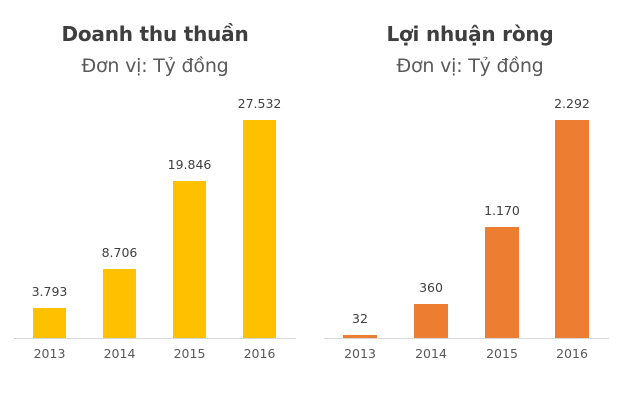 The width and height of the screenshot is (640, 407). I want to click on value-label: 1.170, so click(502, 210).